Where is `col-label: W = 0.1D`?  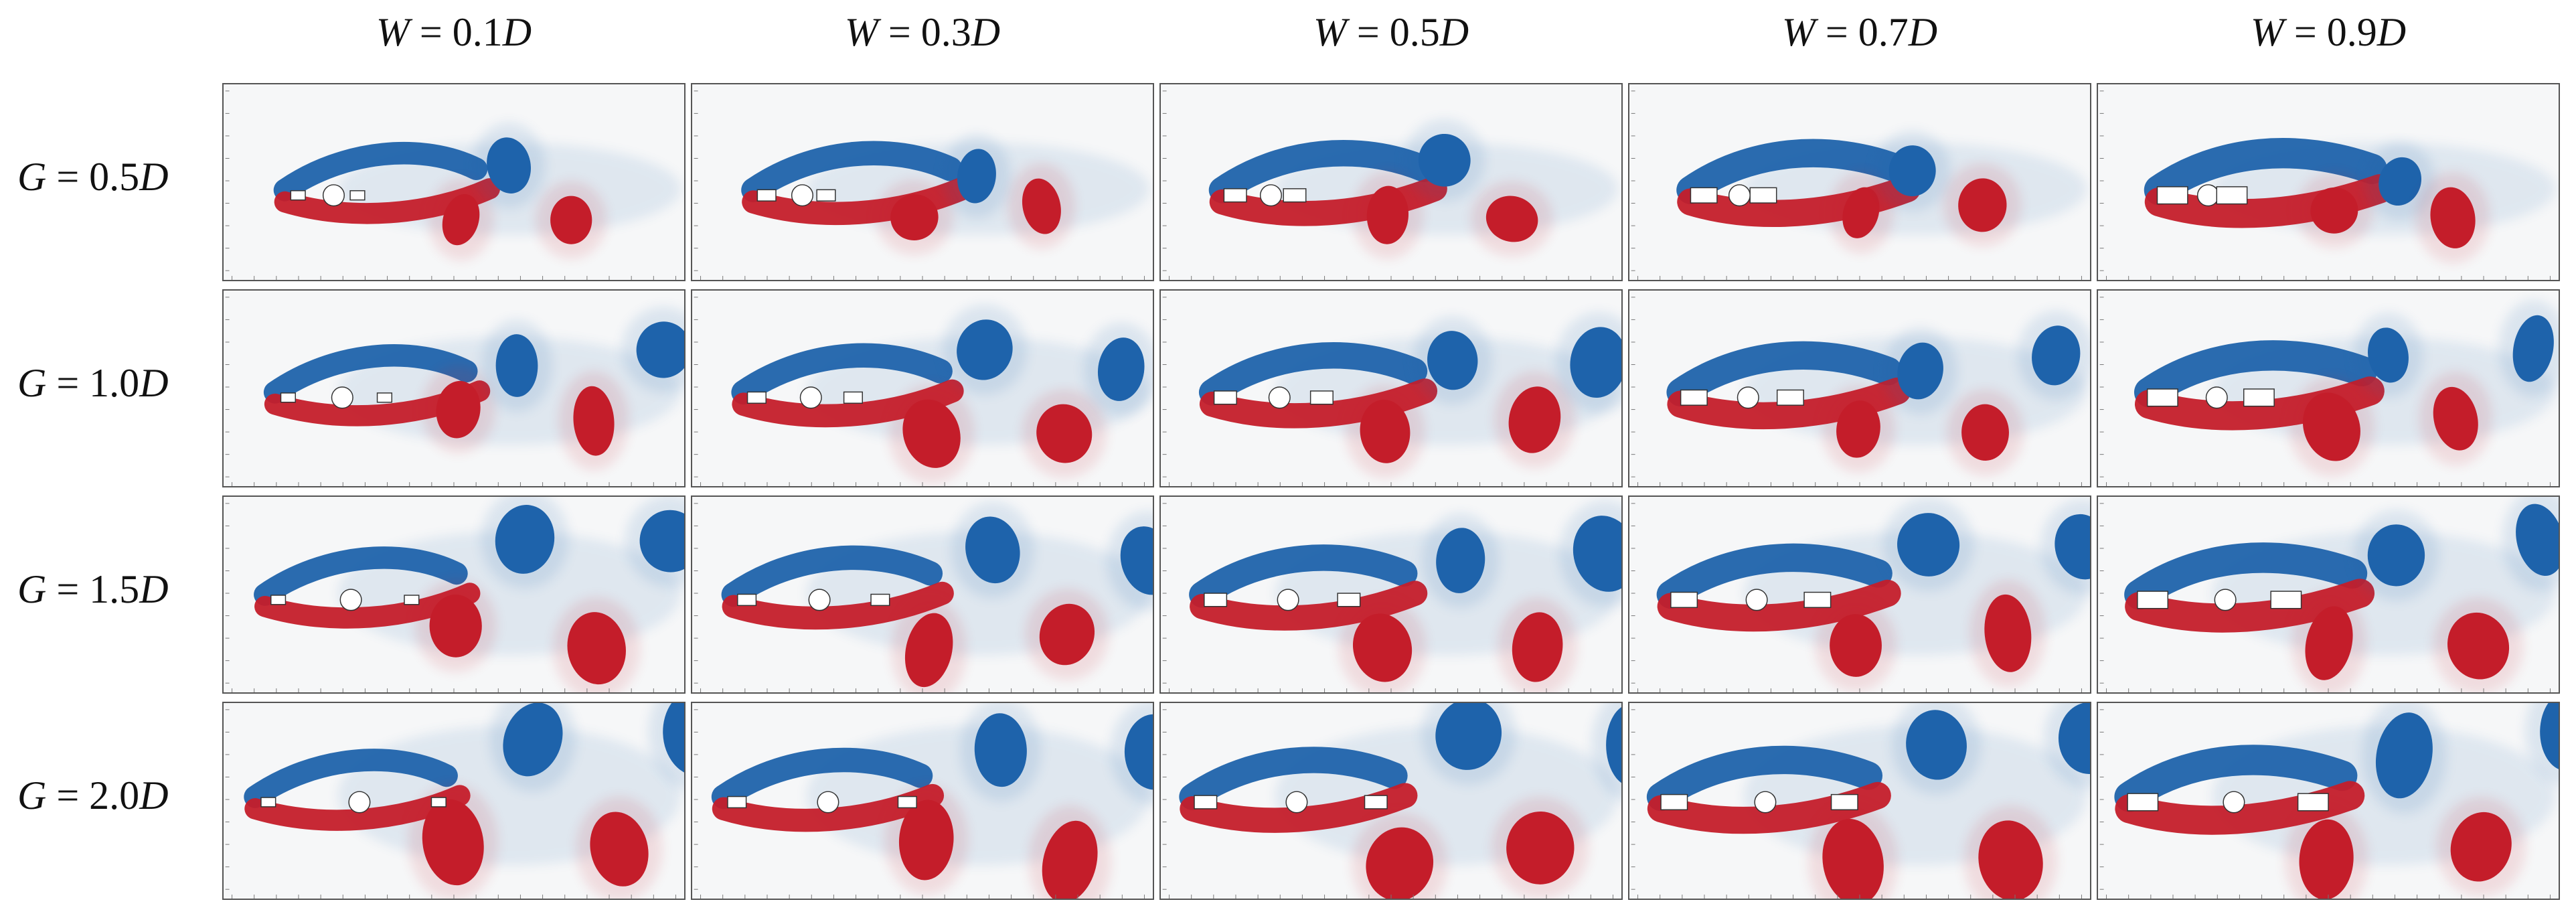
col-label: W = 0.1D is located at coordinates (454, 32).